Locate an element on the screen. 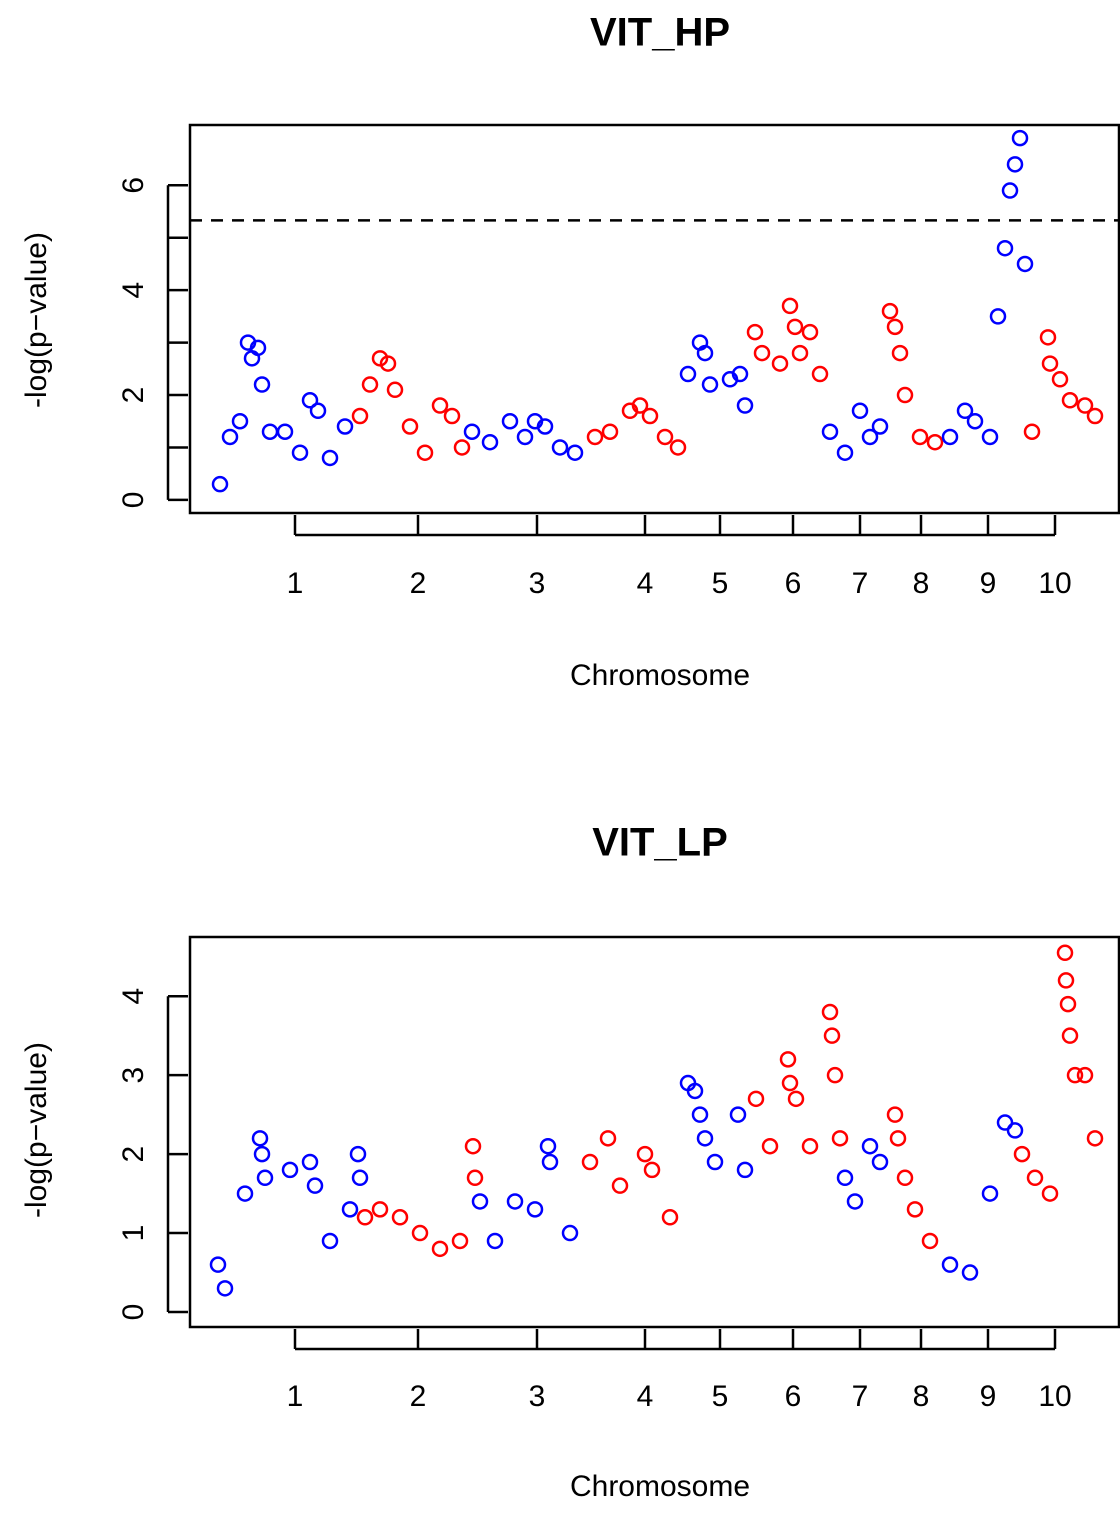  y-tick-label: 6 is located at coordinates (133, 185).